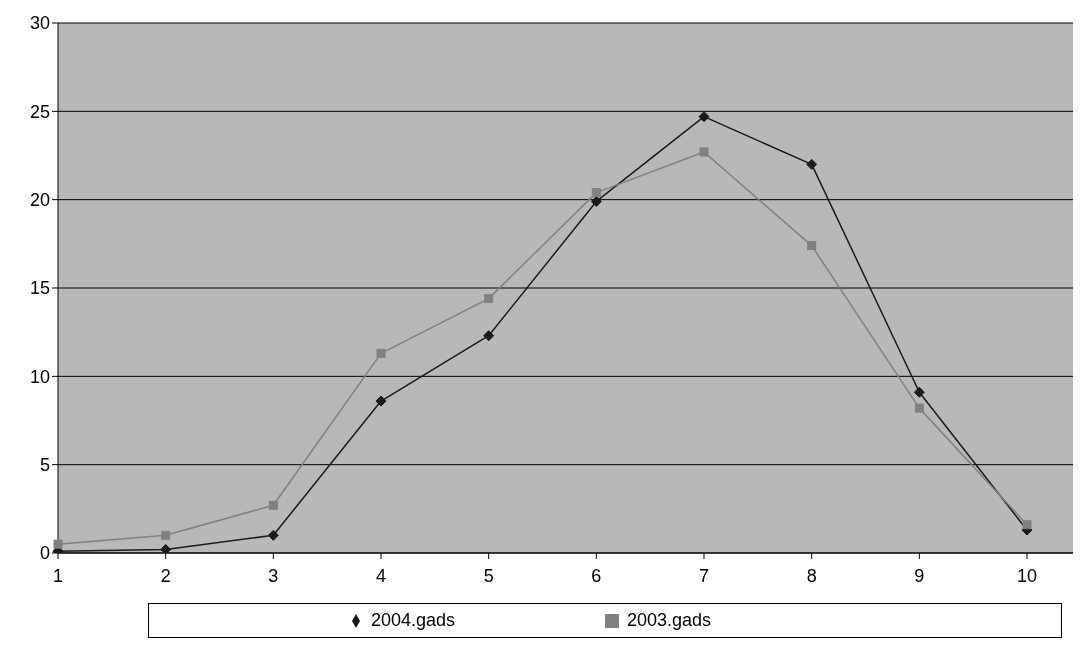  Describe the element at coordinates (488, 575) in the screenshot. I see `x-tick-label: 5` at that location.